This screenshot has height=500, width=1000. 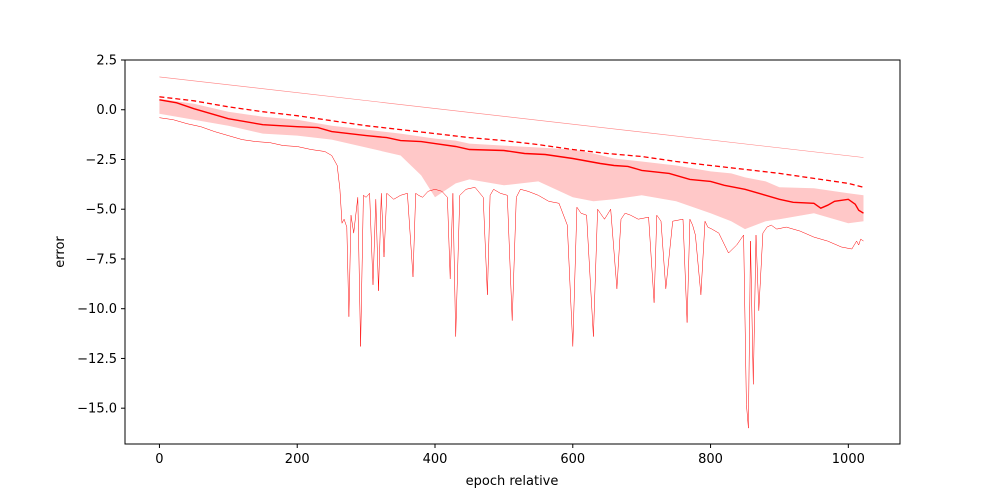 I want to click on upper-bound-line, so click(x=511, y=117).